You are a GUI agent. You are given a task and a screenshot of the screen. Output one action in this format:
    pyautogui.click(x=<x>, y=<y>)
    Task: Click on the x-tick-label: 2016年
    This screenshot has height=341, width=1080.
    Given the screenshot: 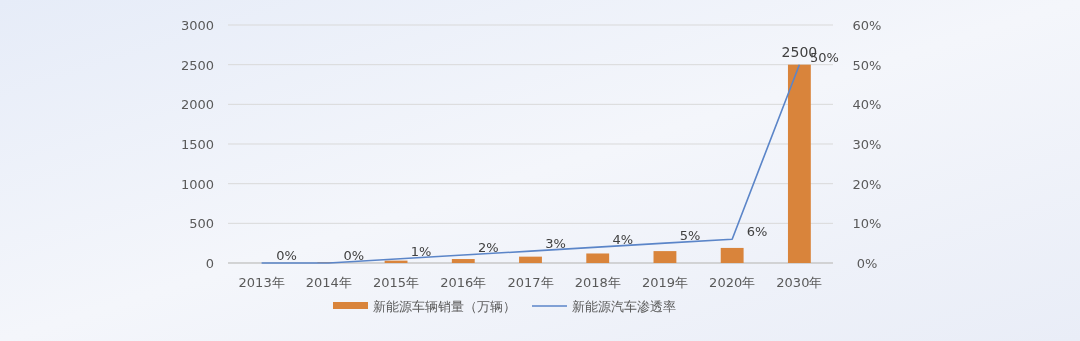 What is the action you would take?
    pyautogui.click(x=463, y=282)
    